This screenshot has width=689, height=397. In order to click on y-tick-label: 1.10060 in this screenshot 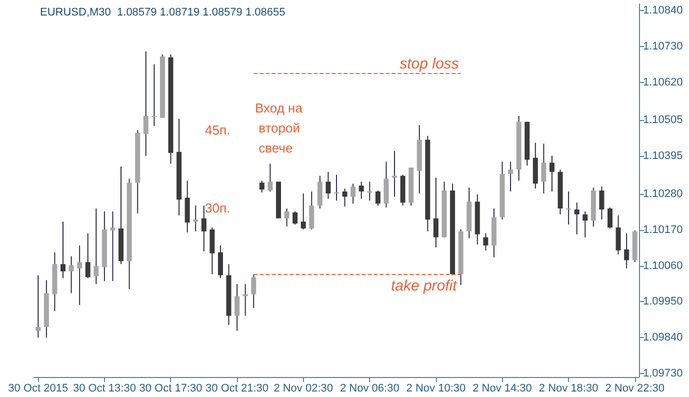, I will do `click(663, 266)`.